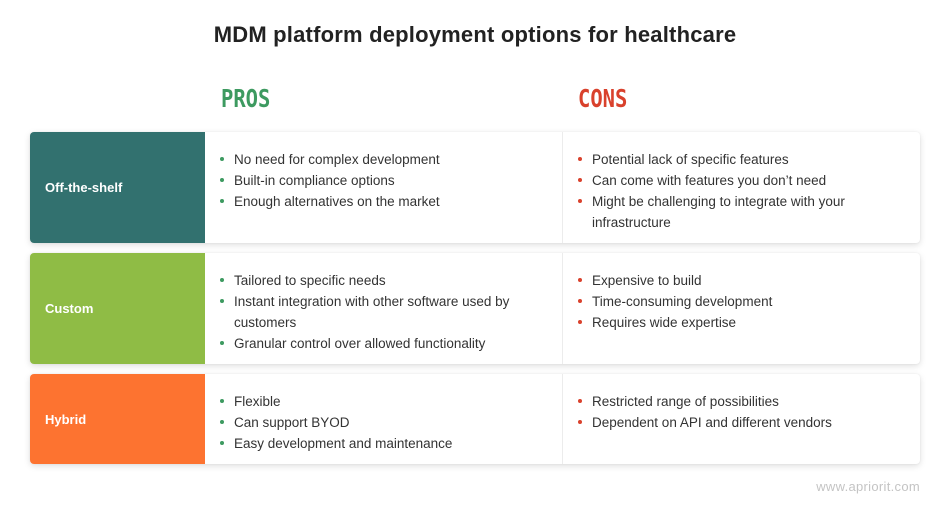 The width and height of the screenshot is (950, 515). I want to click on cons-item-text: Time-consuming development, so click(682, 301).